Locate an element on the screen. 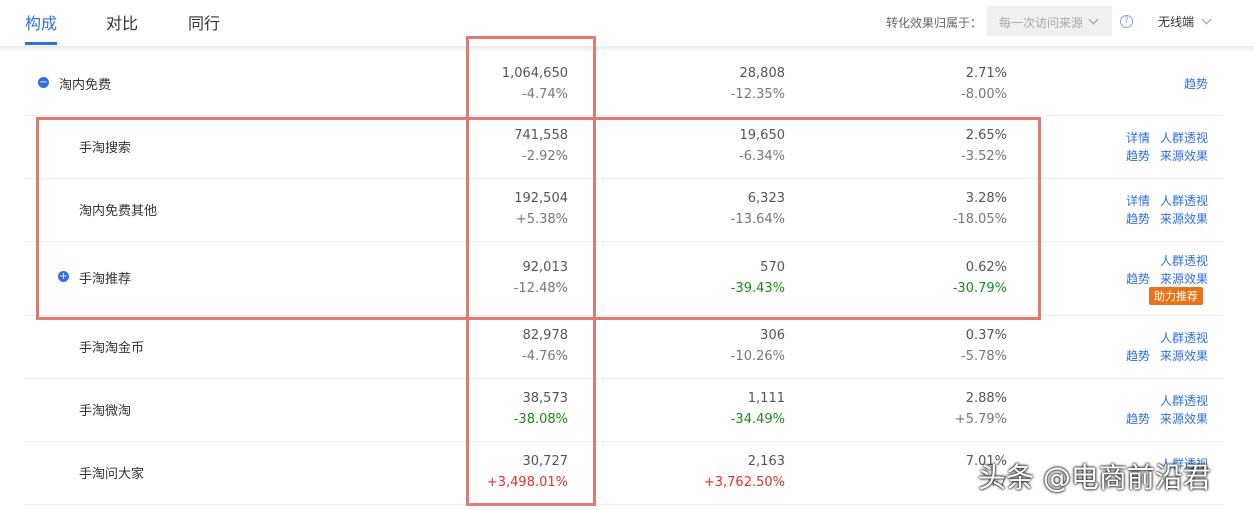 This screenshot has width=1254, height=510. conversion-value: 2.71% is located at coordinates (986, 73).